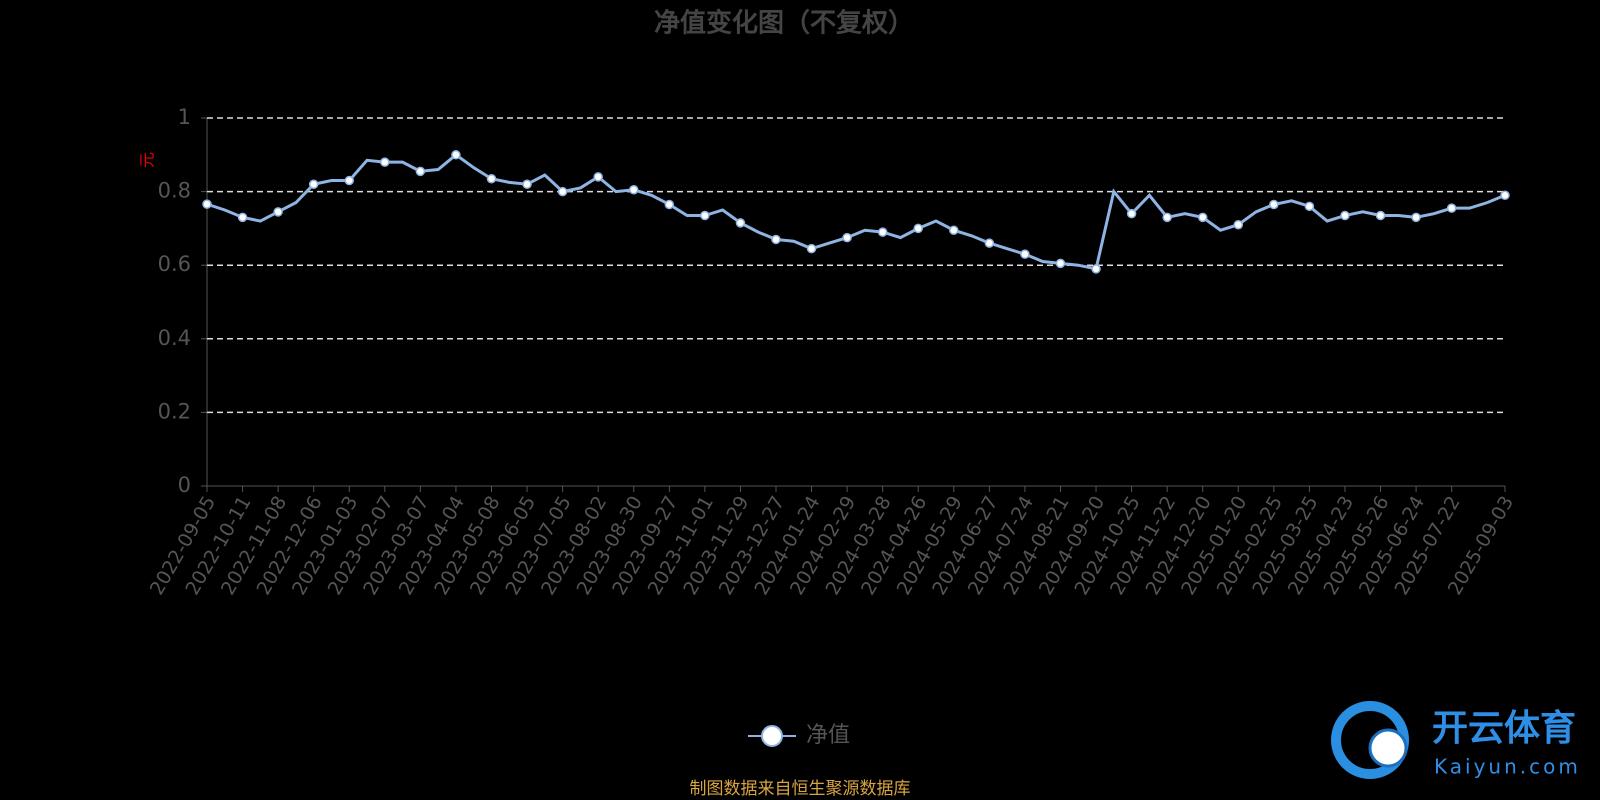  I want to click on y-tick-label: 0.8, so click(174, 191).